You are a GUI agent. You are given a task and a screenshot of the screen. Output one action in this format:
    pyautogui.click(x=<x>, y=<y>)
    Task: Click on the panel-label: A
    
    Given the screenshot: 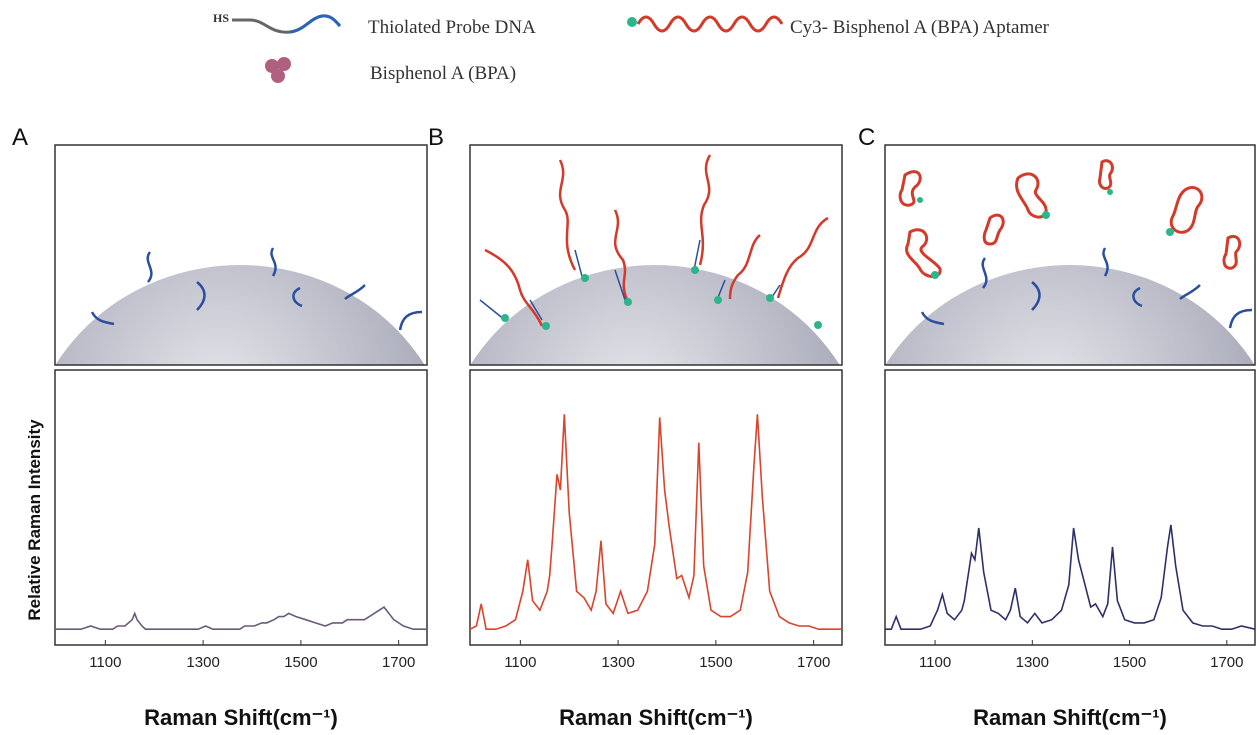 What is the action you would take?
    pyautogui.click(x=20, y=137)
    